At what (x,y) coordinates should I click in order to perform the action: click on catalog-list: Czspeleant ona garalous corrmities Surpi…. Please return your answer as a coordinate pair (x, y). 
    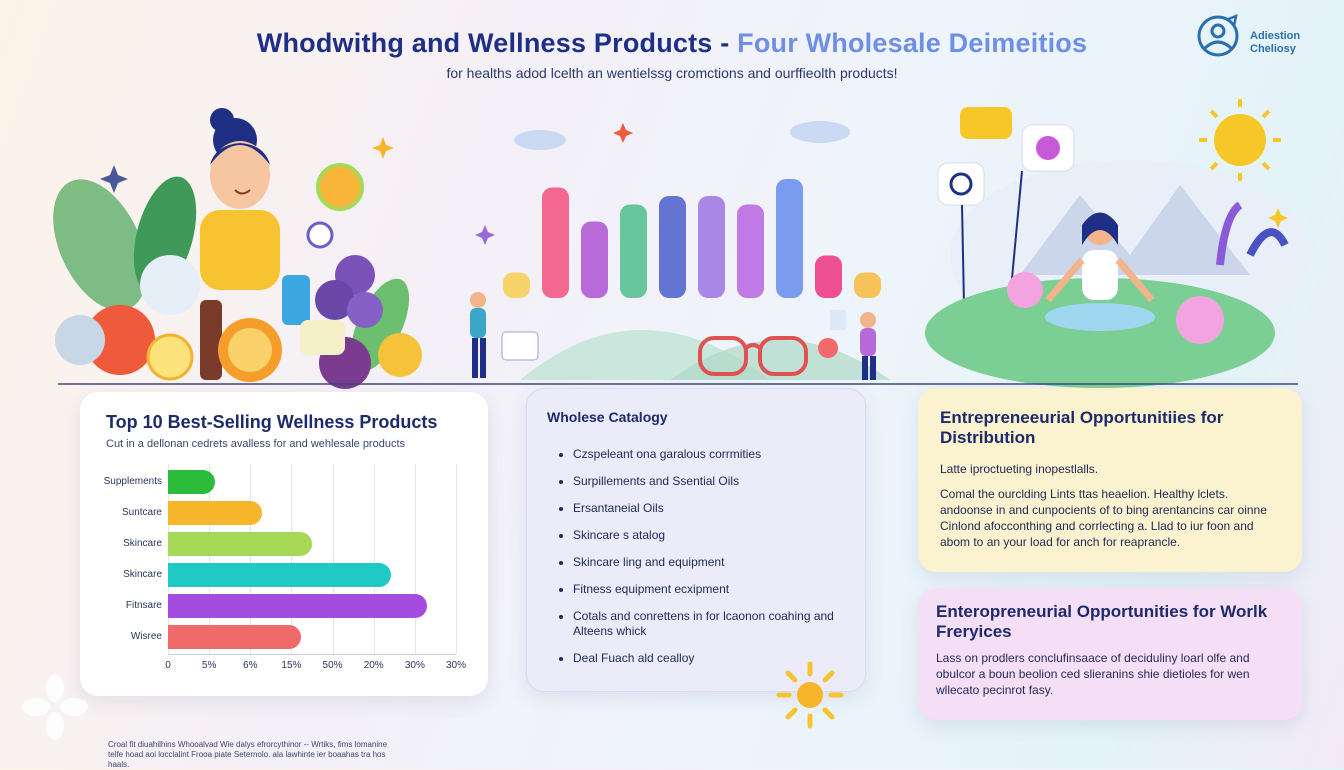
    Looking at the image, I should click on (708, 562).